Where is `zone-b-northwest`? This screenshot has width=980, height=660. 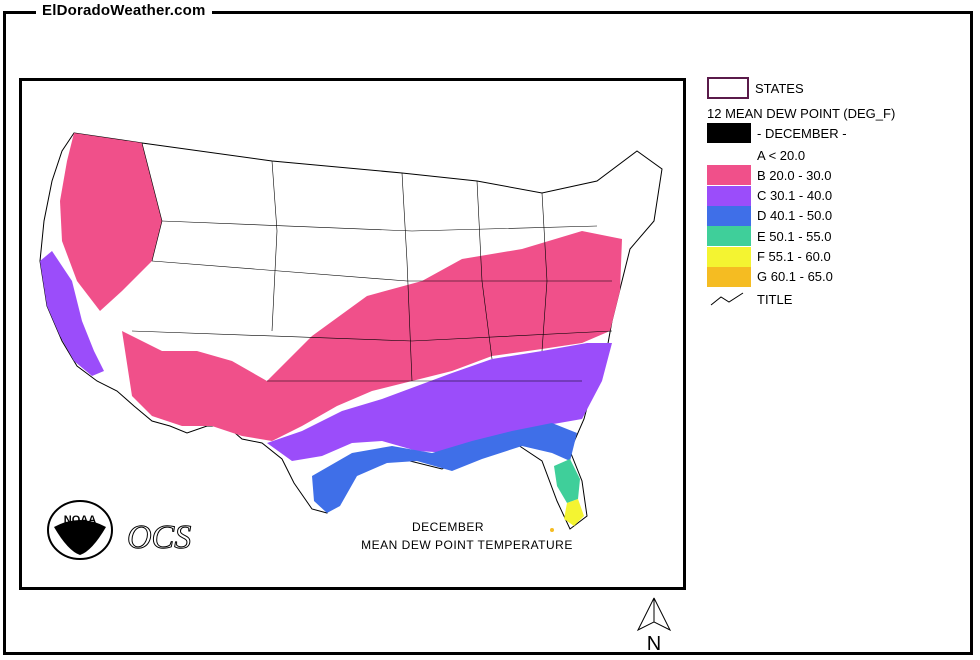
zone-b-northwest is located at coordinates (111, 222).